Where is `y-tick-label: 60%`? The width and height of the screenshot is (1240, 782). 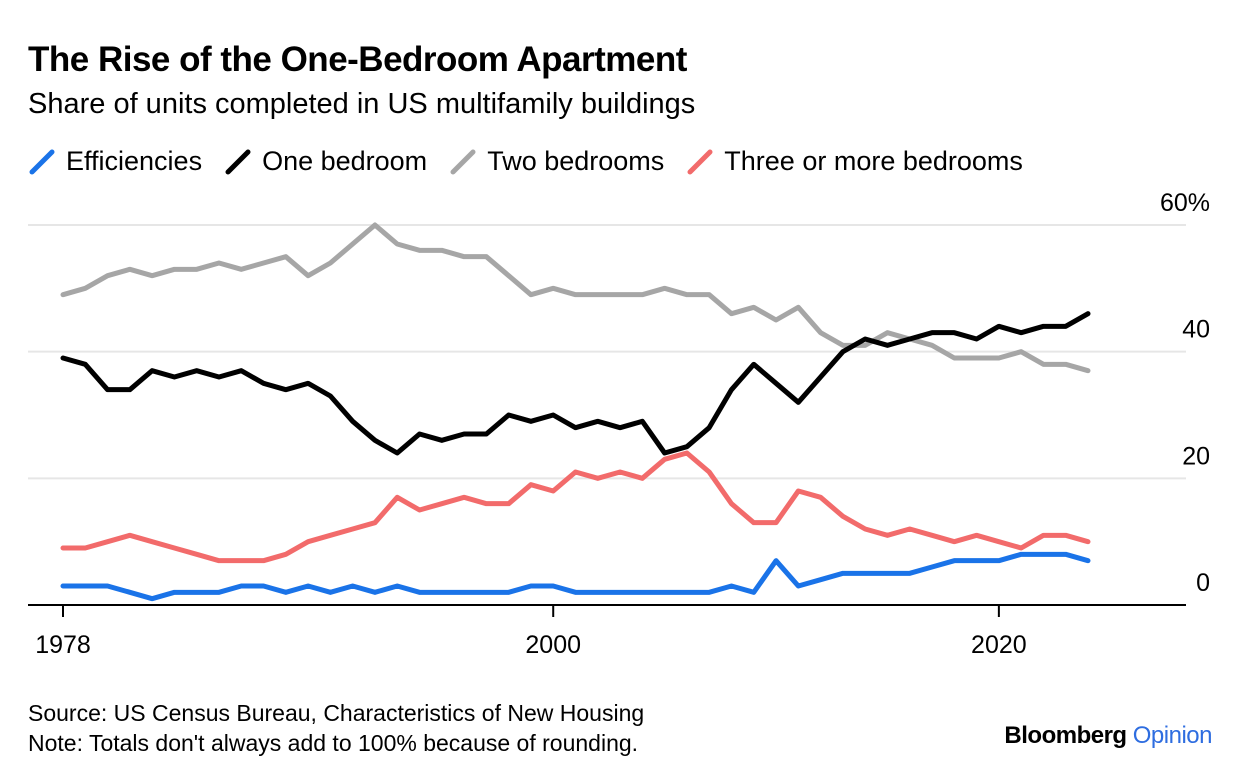 y-tick-label: 60% is located at coordinates (1185, 203).